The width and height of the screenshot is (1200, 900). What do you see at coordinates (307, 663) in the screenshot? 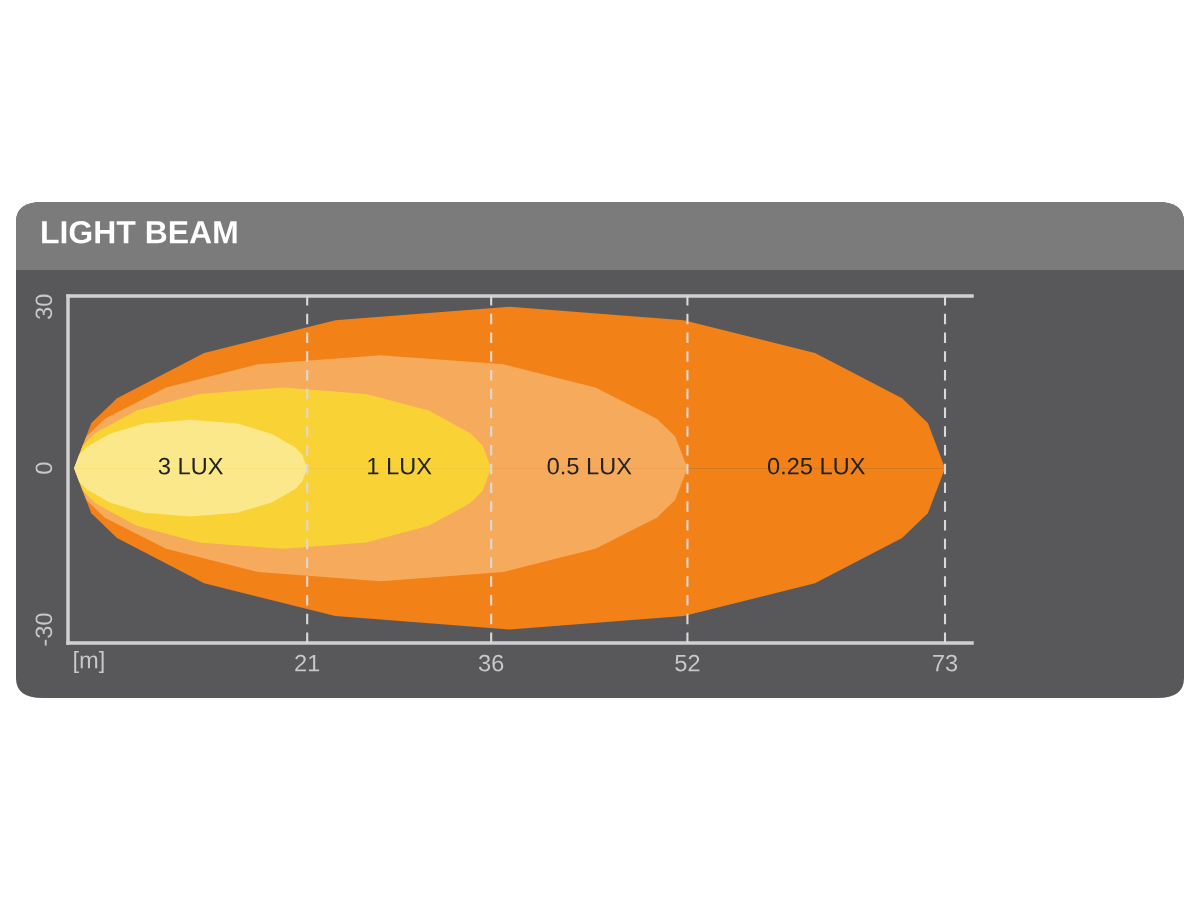
I see `x-tick-label: 21` at bounding box center [307, 663].